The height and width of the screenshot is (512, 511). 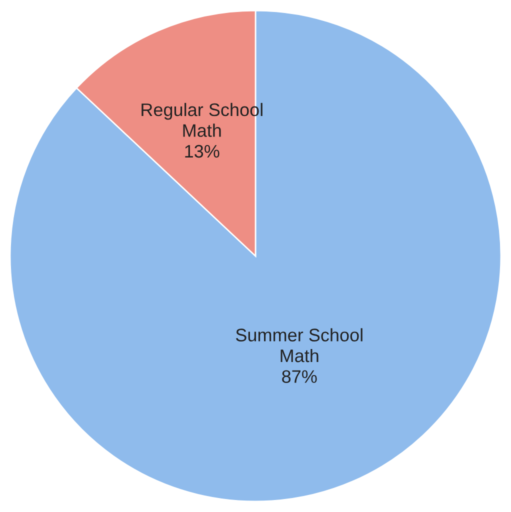 I want to click on data-label: 13%, so click(x=202, y=151).